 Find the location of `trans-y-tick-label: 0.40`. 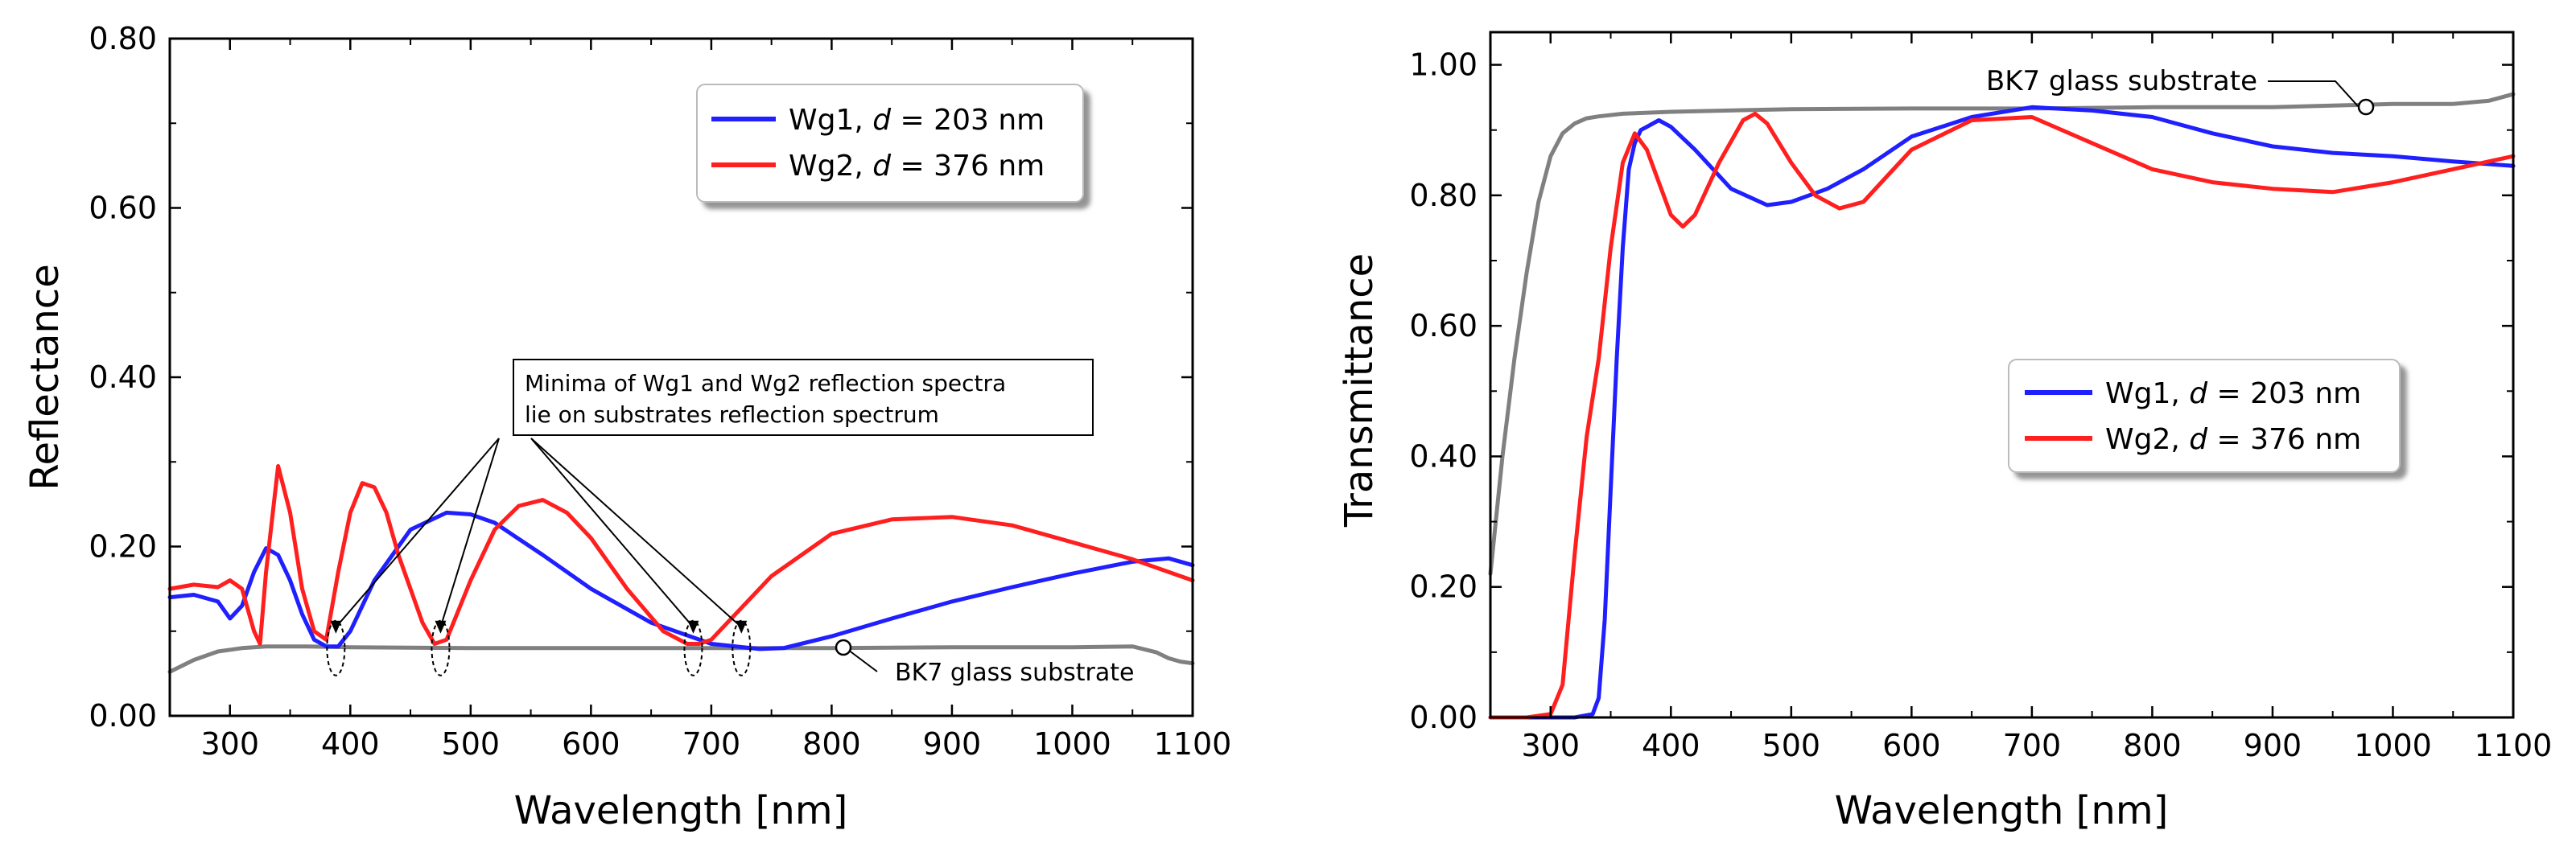

trans-y-tick-label: 0.40 is located at coordinates (1443, 456).